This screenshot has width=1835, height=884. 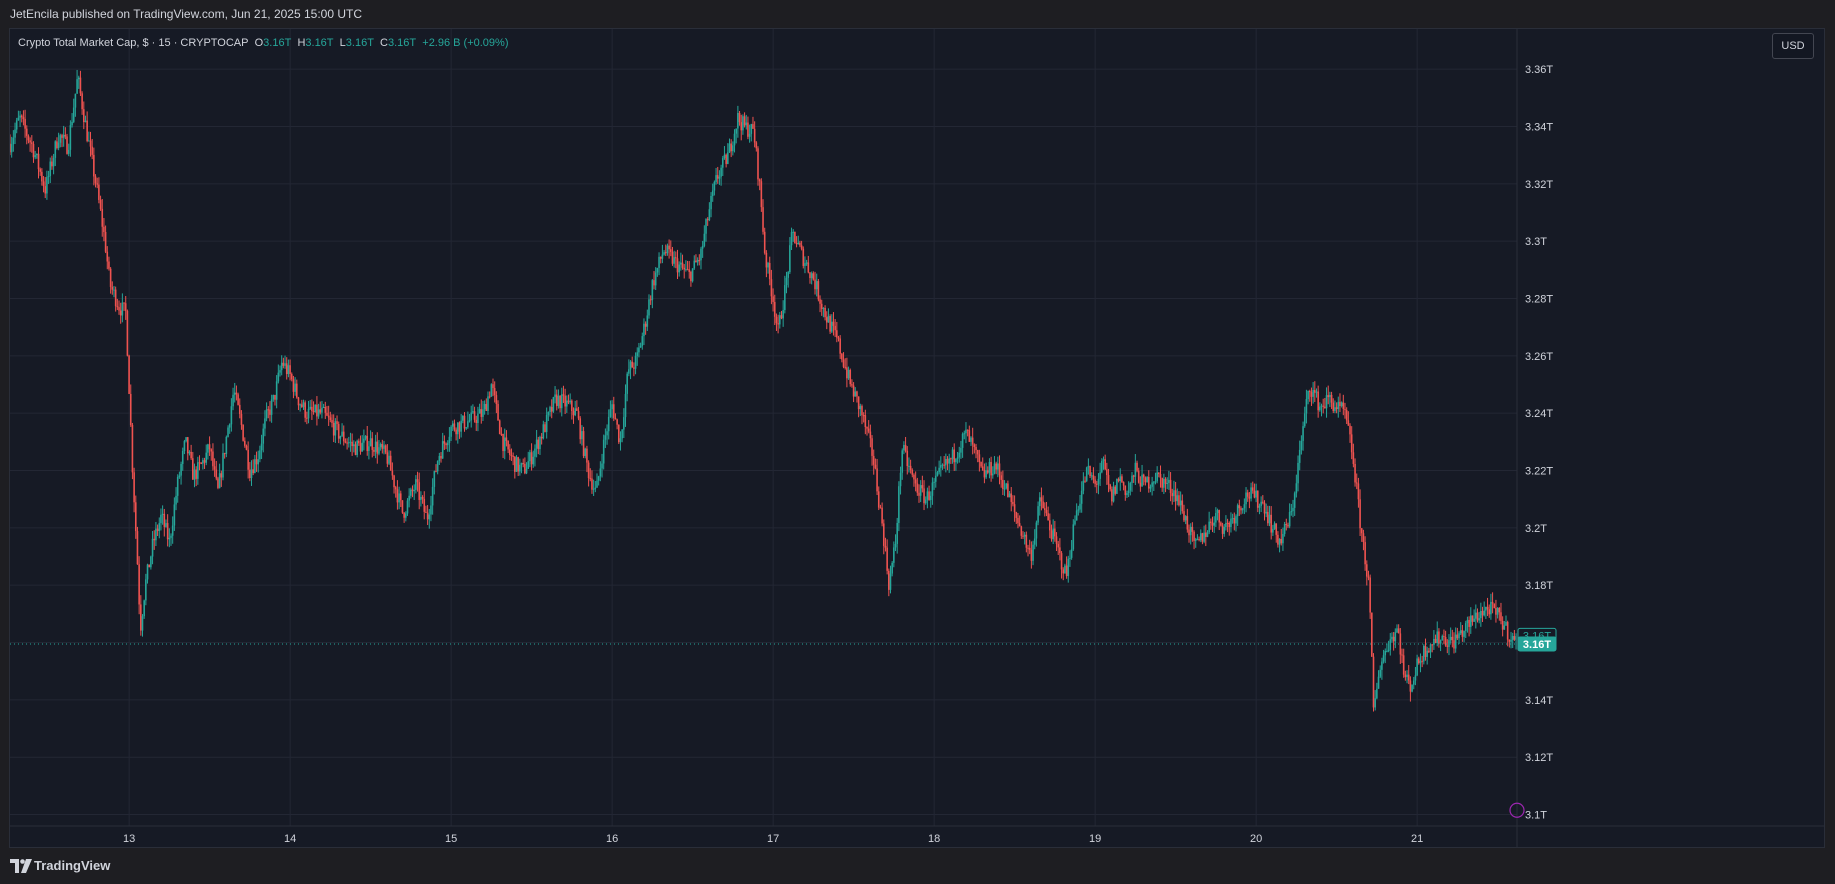 I want to click on y-tick-label: 3.3T, so click(x=1536, y=242).